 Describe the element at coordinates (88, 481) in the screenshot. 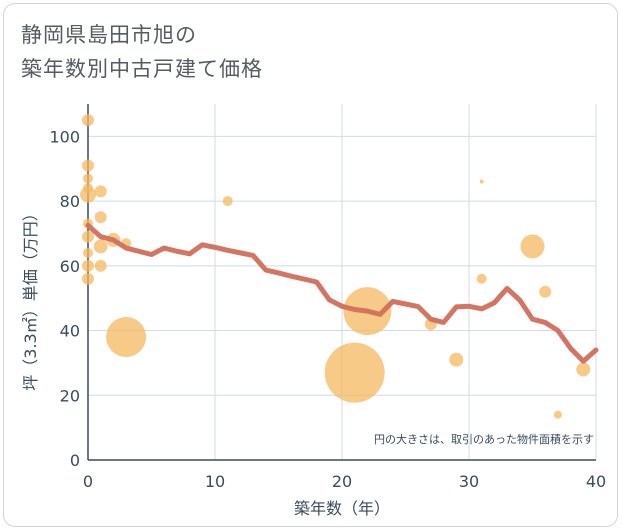

I see `x-tick-label: 0` at that location.